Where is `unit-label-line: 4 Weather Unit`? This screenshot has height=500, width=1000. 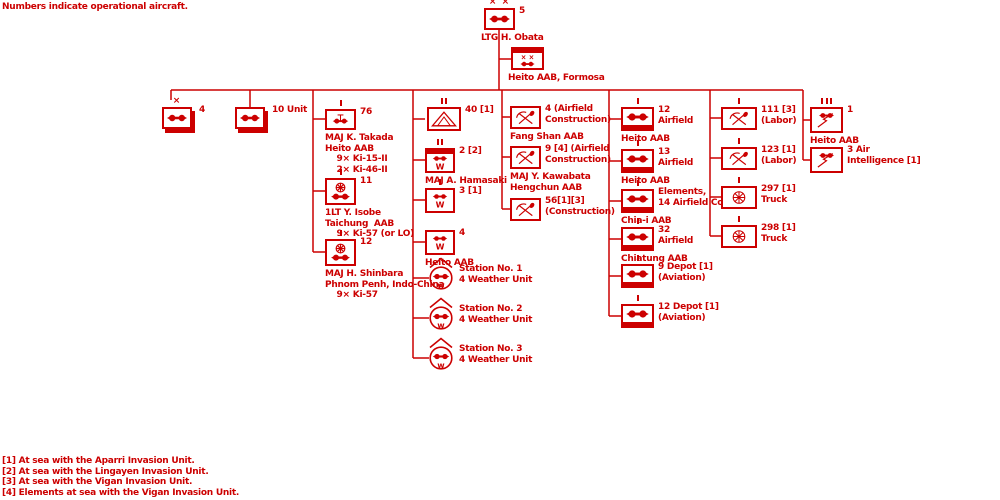 unit-label-line: 4 Weather Unit is located at coordinates (496, 359).